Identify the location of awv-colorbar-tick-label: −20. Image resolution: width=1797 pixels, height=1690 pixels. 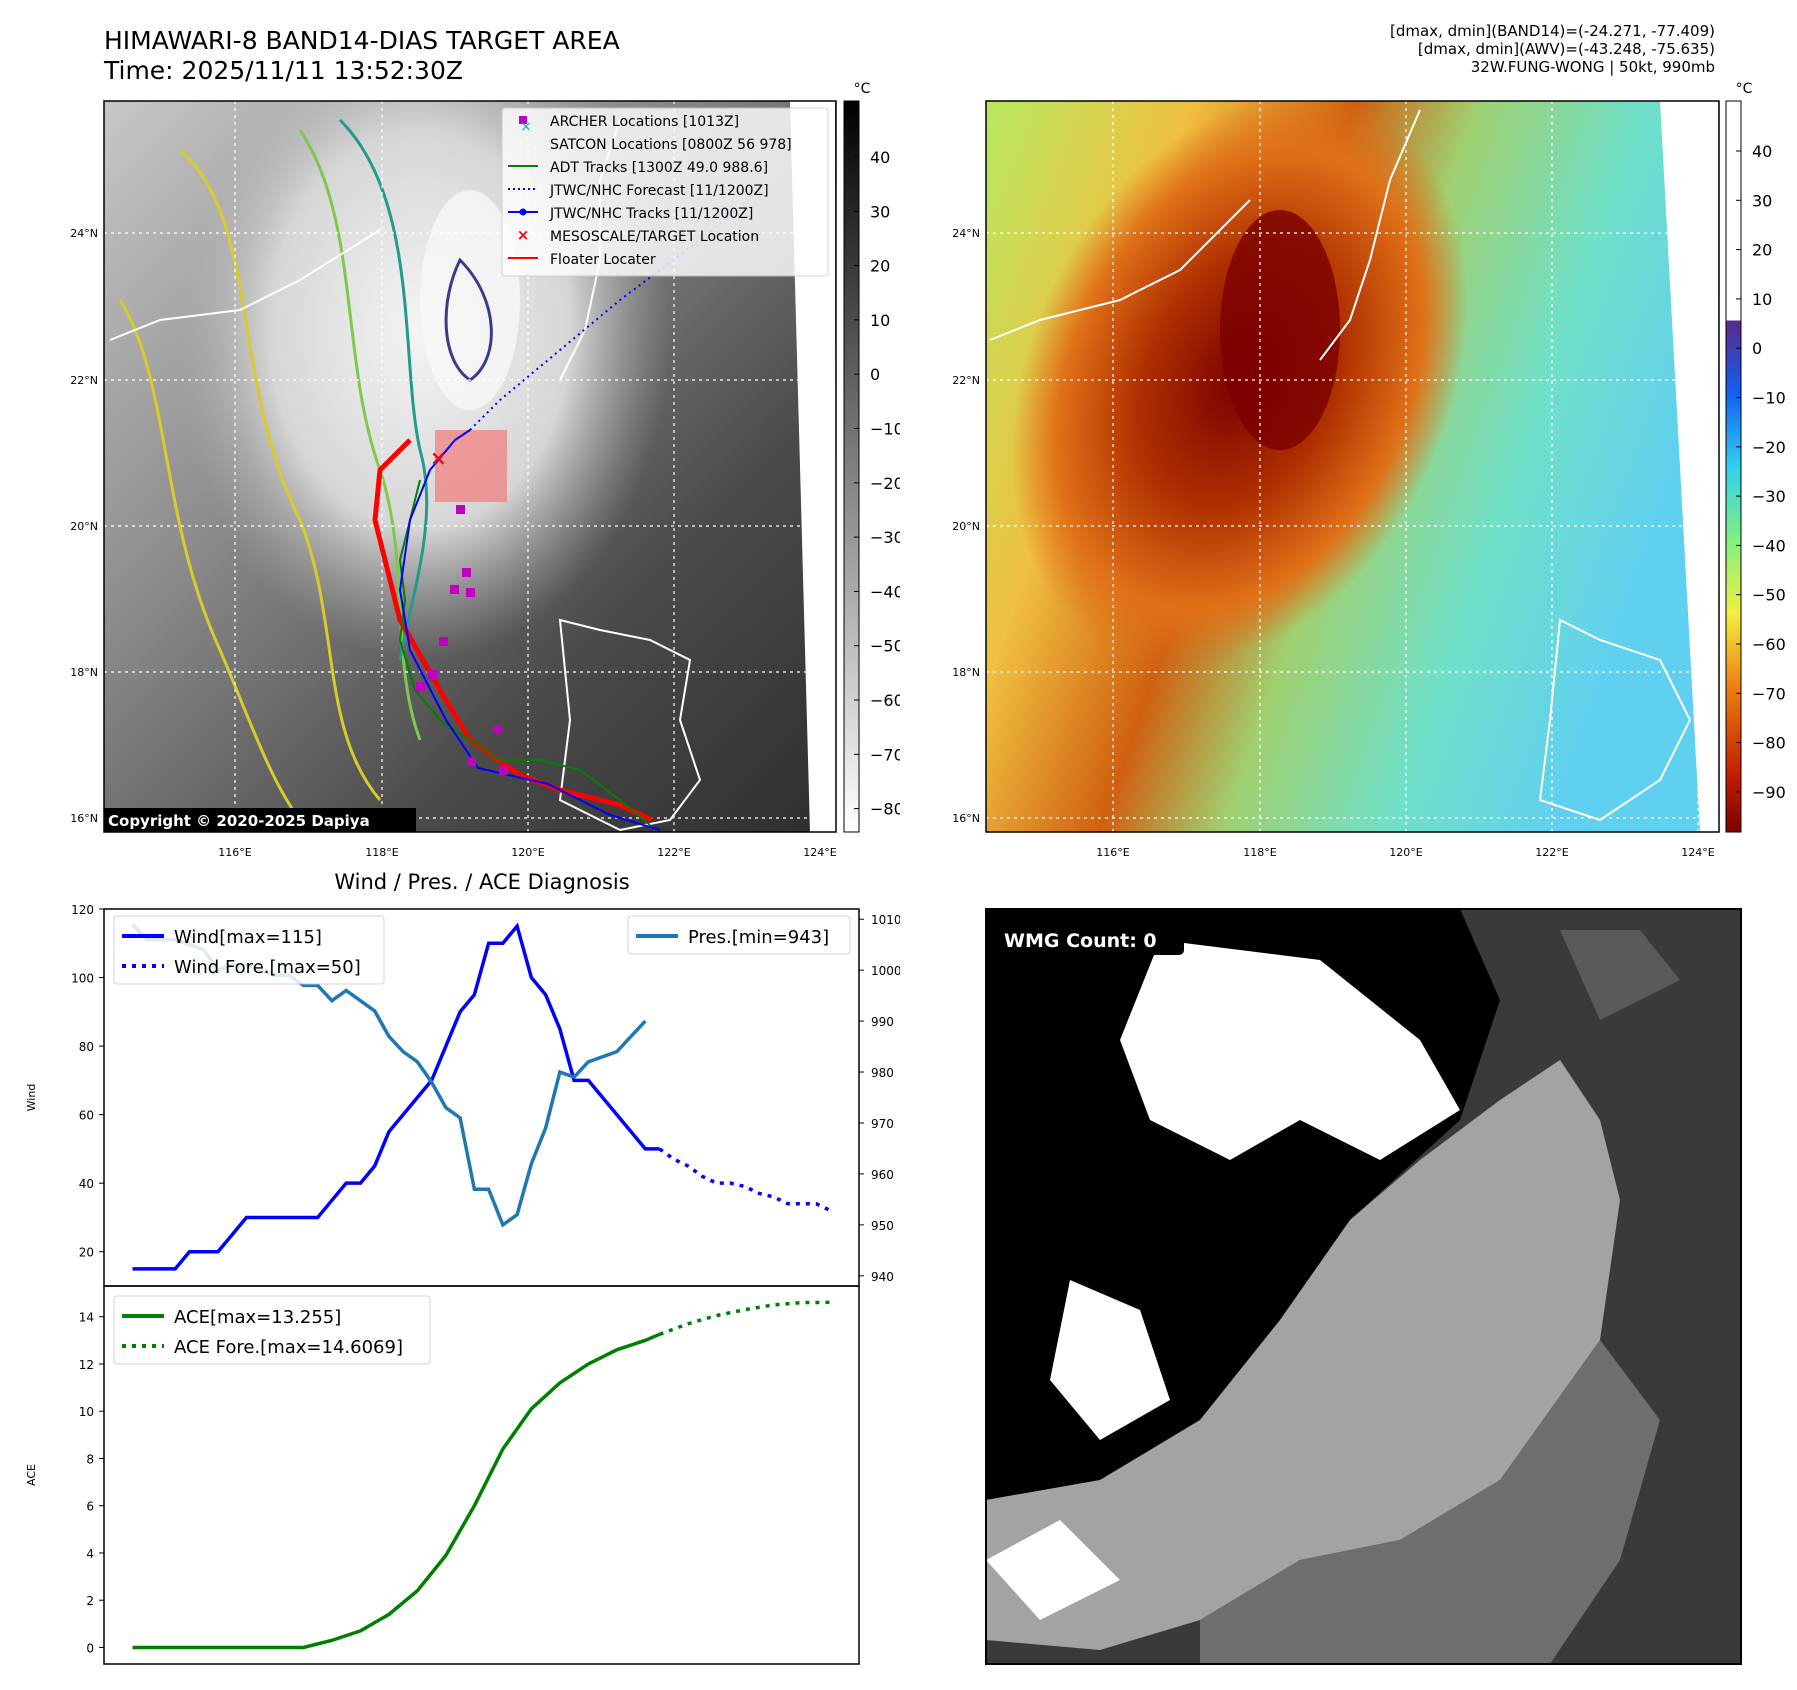
(1769, 447).